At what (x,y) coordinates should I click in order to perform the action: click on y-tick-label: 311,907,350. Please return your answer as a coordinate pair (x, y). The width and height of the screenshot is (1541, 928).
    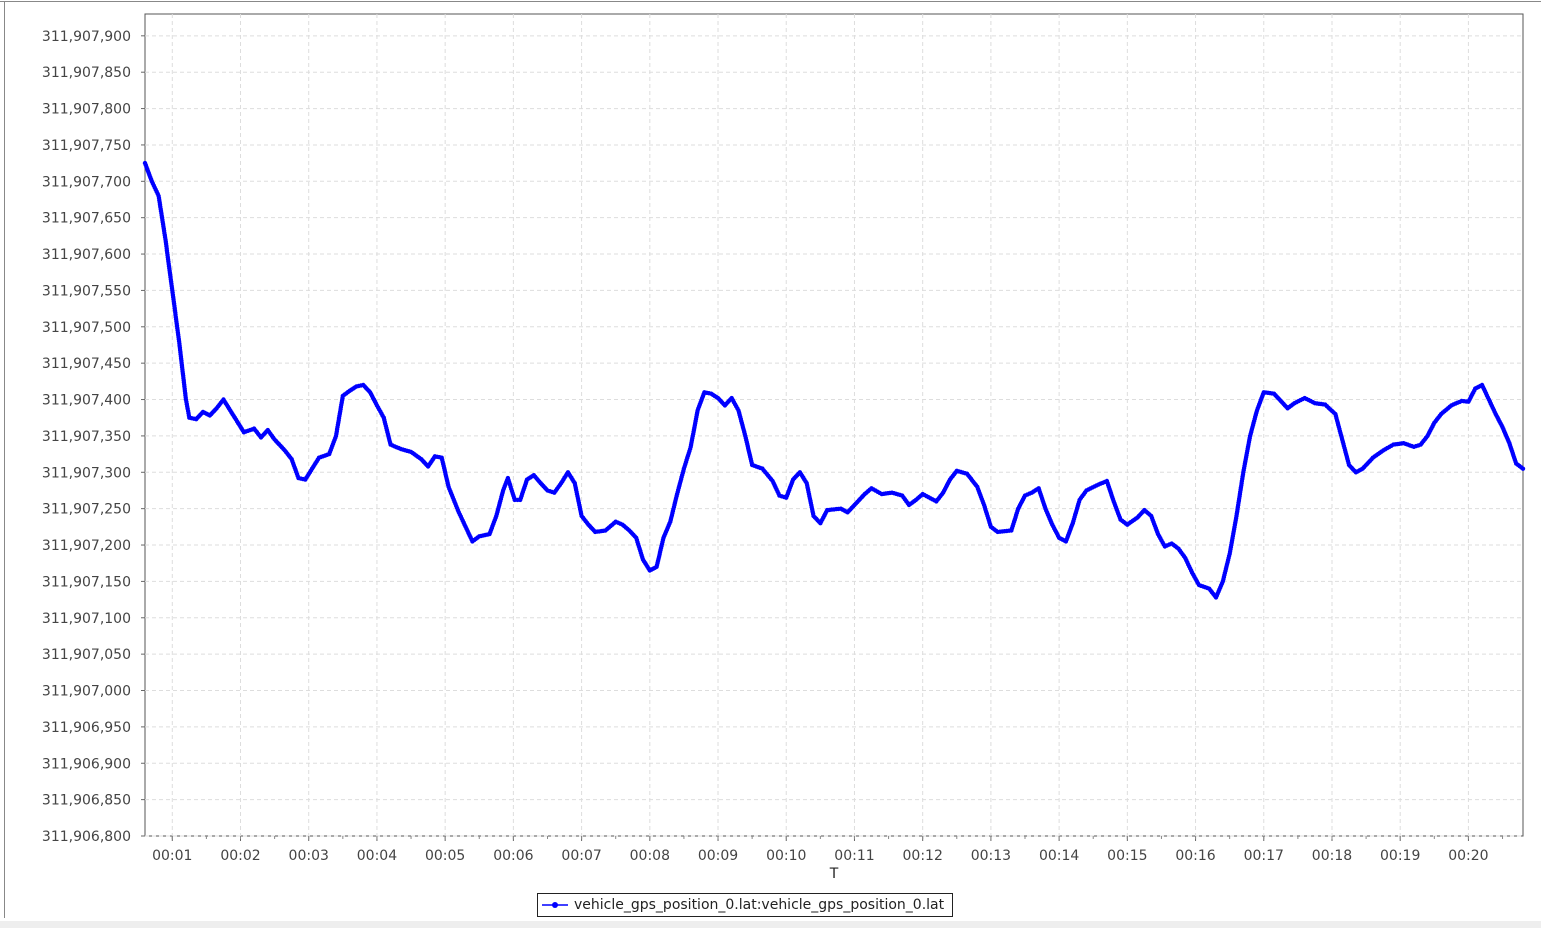
    Looking at the image, I should click on (86, 437).